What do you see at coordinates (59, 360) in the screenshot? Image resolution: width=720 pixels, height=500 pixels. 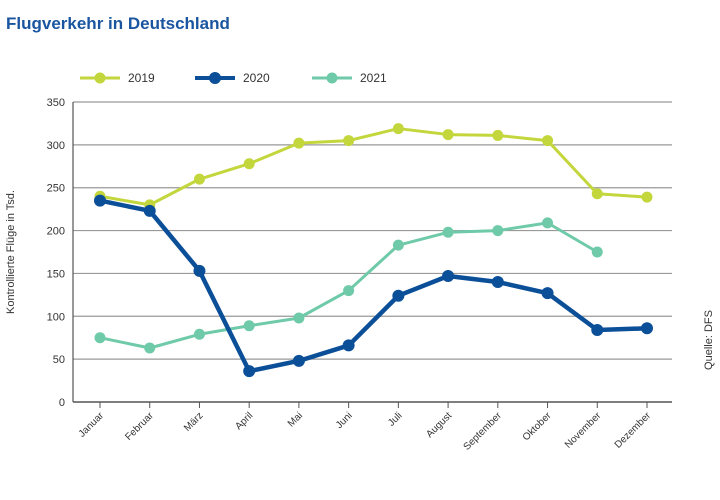 I see `y-tick-label: 50` at bounding box center [59, 360].